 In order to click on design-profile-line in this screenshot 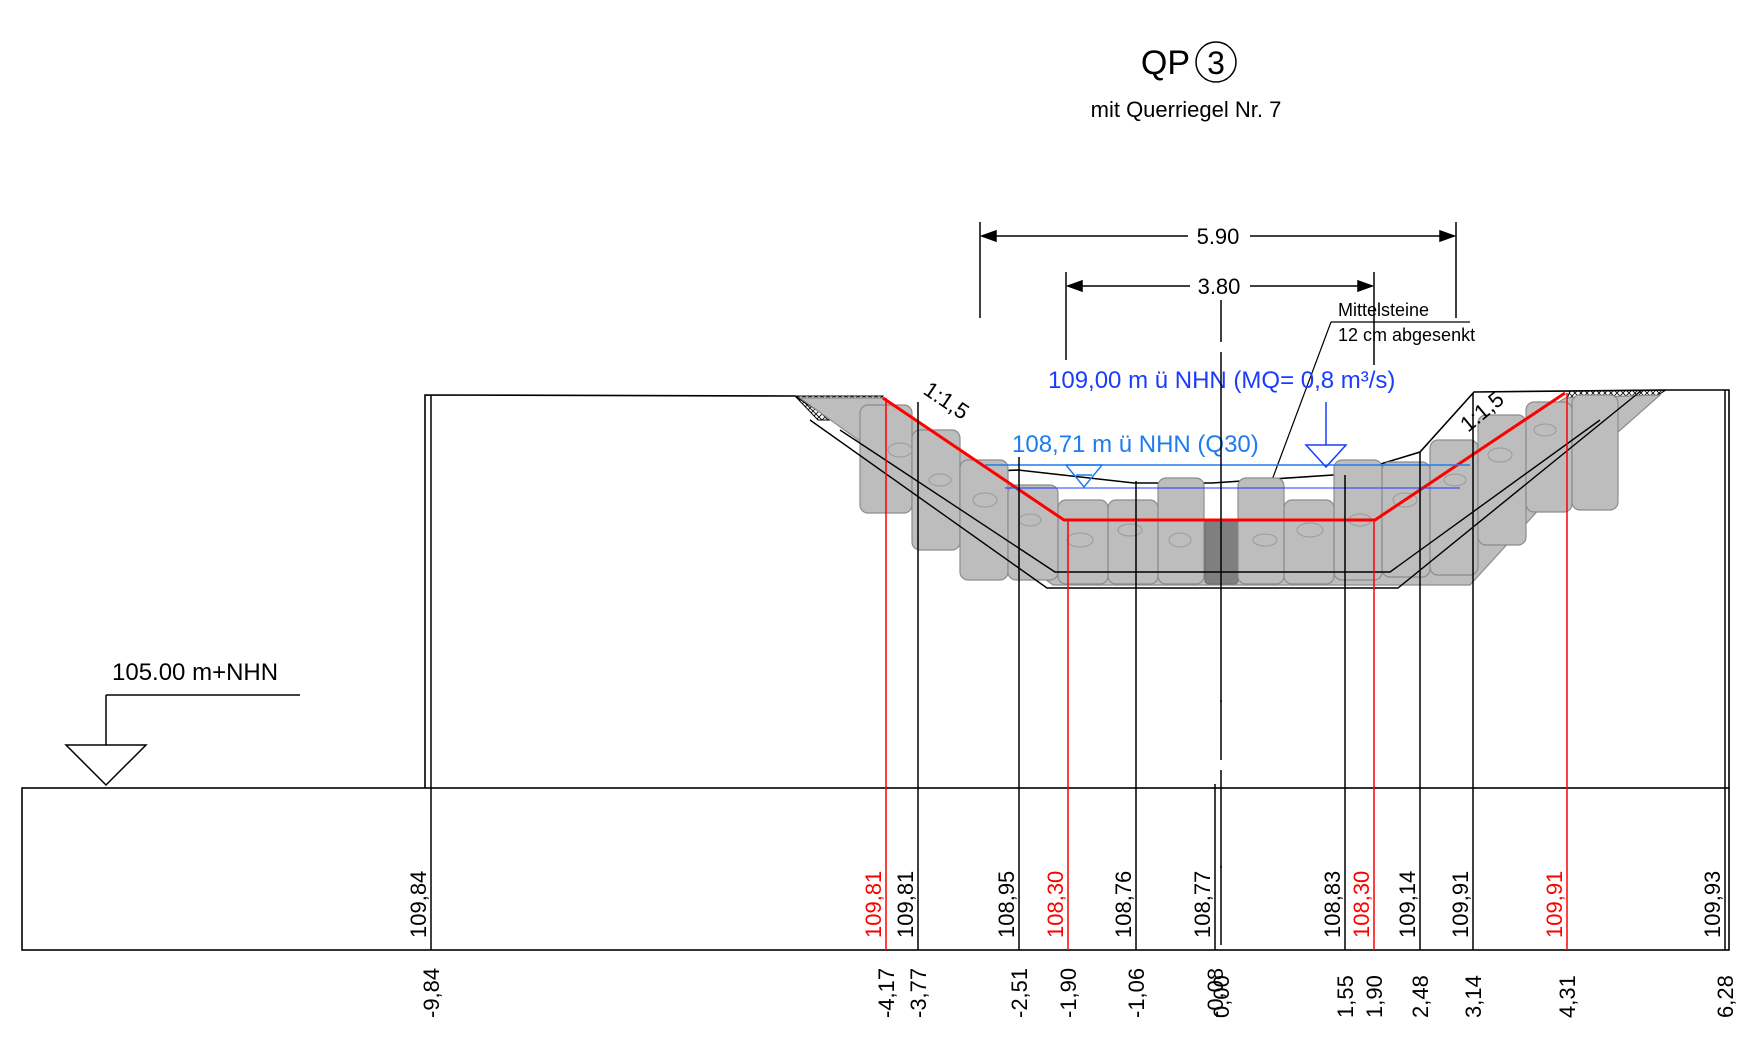, I will do `click(1224, 456)`.